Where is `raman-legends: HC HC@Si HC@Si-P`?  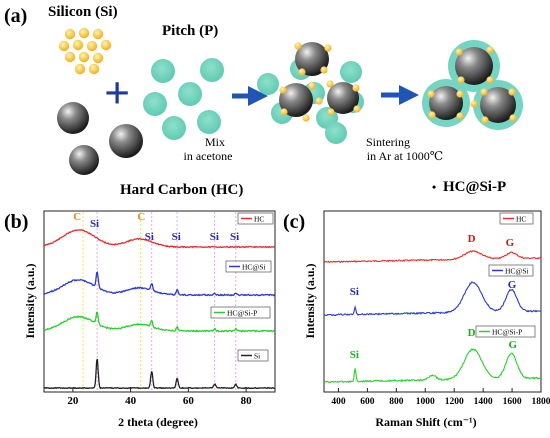
raman-legends: HC HC@Si HC@Si-P is located at coordinates (505, 275).